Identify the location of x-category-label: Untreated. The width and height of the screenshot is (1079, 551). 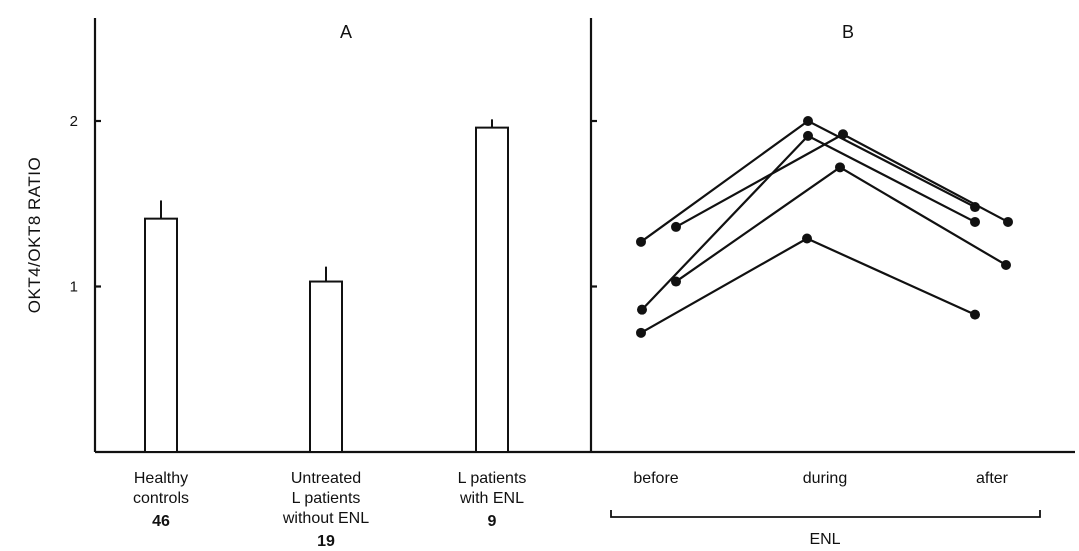
(326, 478).